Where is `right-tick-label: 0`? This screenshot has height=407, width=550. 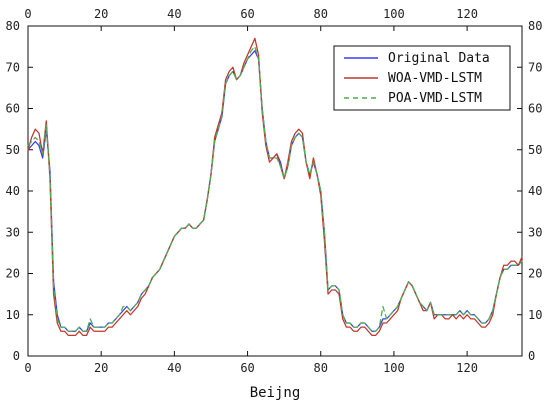
right-tick-label: 0 is located at coordinates (531, 356).